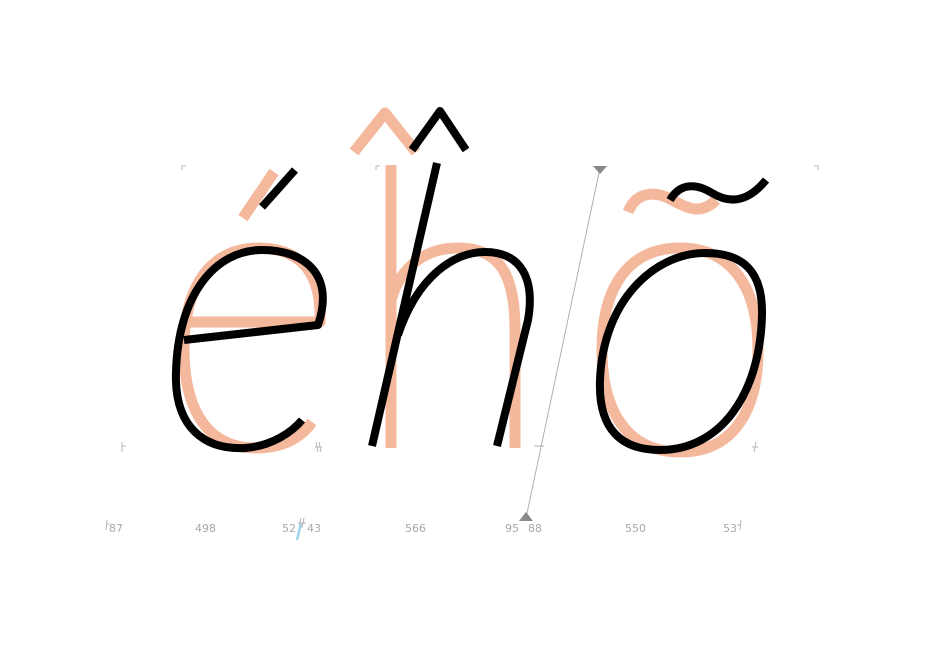 This screenshot has height=657, width=927. I want to click on e-advance-width: 498, so click(205, 528).